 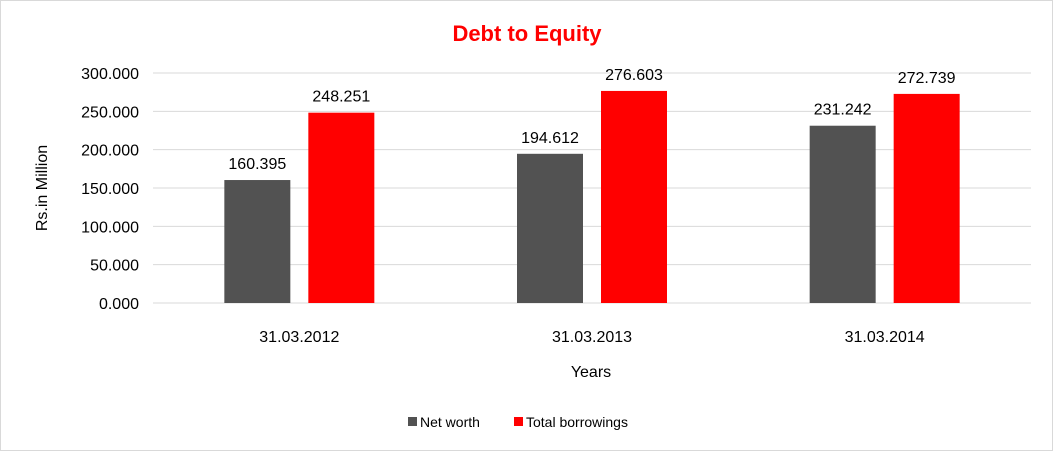 What do you see at coordinates (110, 227) in the screenshot?
I see `y-tick-label: 100.000` at bounding box center [110, 227].